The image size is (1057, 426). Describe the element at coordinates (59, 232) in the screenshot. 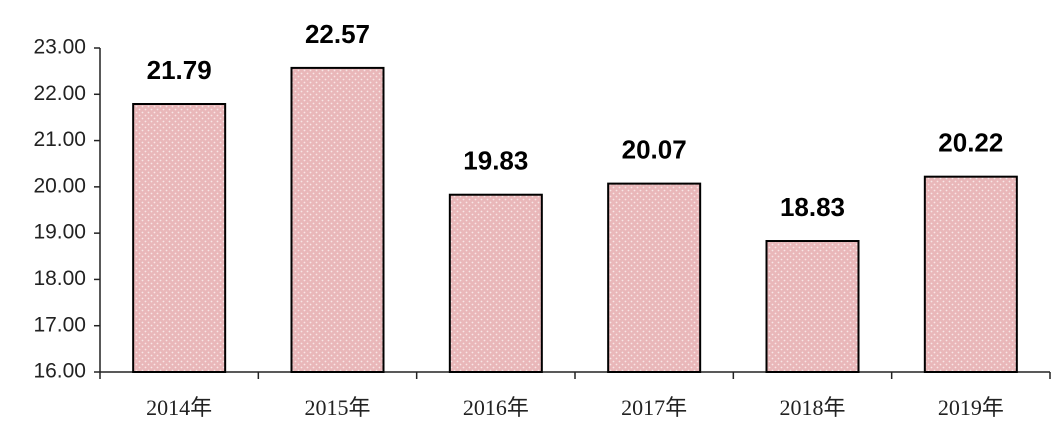

I see `y-tick-label: 19.00` at that location.